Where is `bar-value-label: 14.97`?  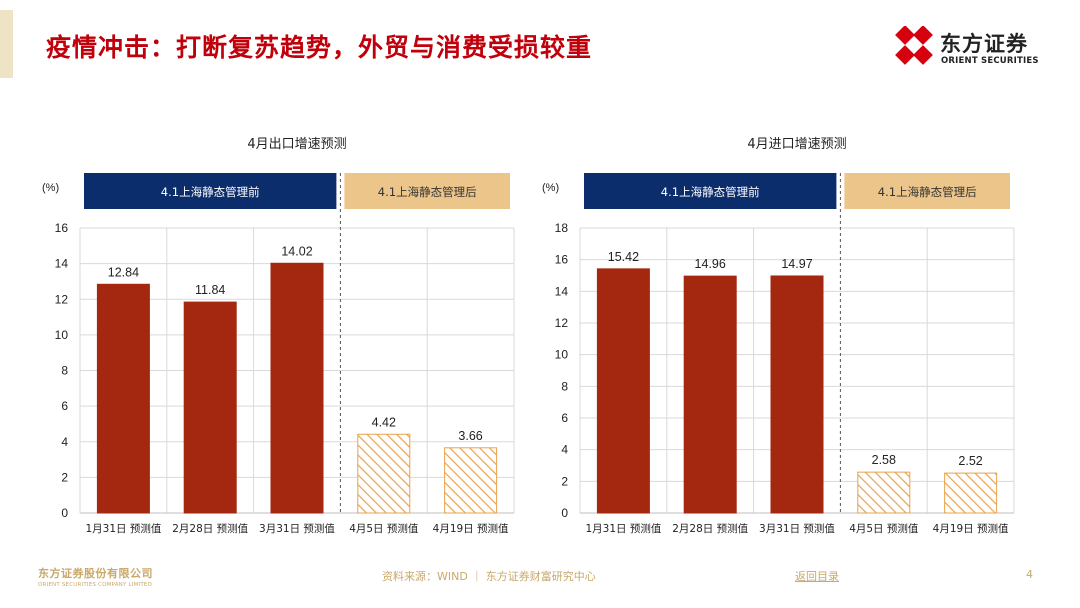 bar-value-label: 14.97 is located at coordinates (796, 264).